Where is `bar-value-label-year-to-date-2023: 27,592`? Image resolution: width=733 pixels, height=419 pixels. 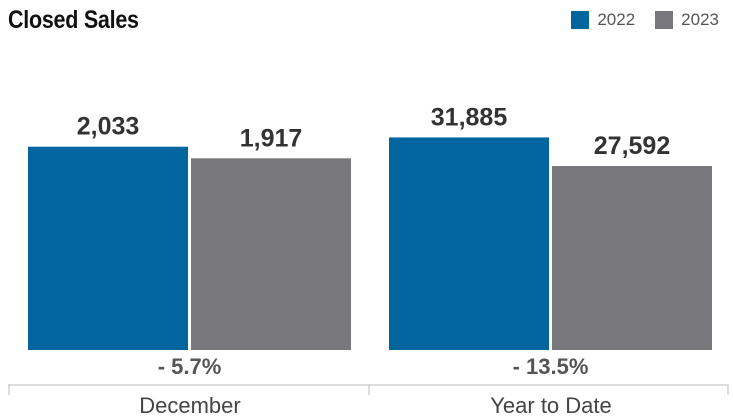 bar-value-label-year-to-date-2023: 27,592 is located at coordinates (632, 146).